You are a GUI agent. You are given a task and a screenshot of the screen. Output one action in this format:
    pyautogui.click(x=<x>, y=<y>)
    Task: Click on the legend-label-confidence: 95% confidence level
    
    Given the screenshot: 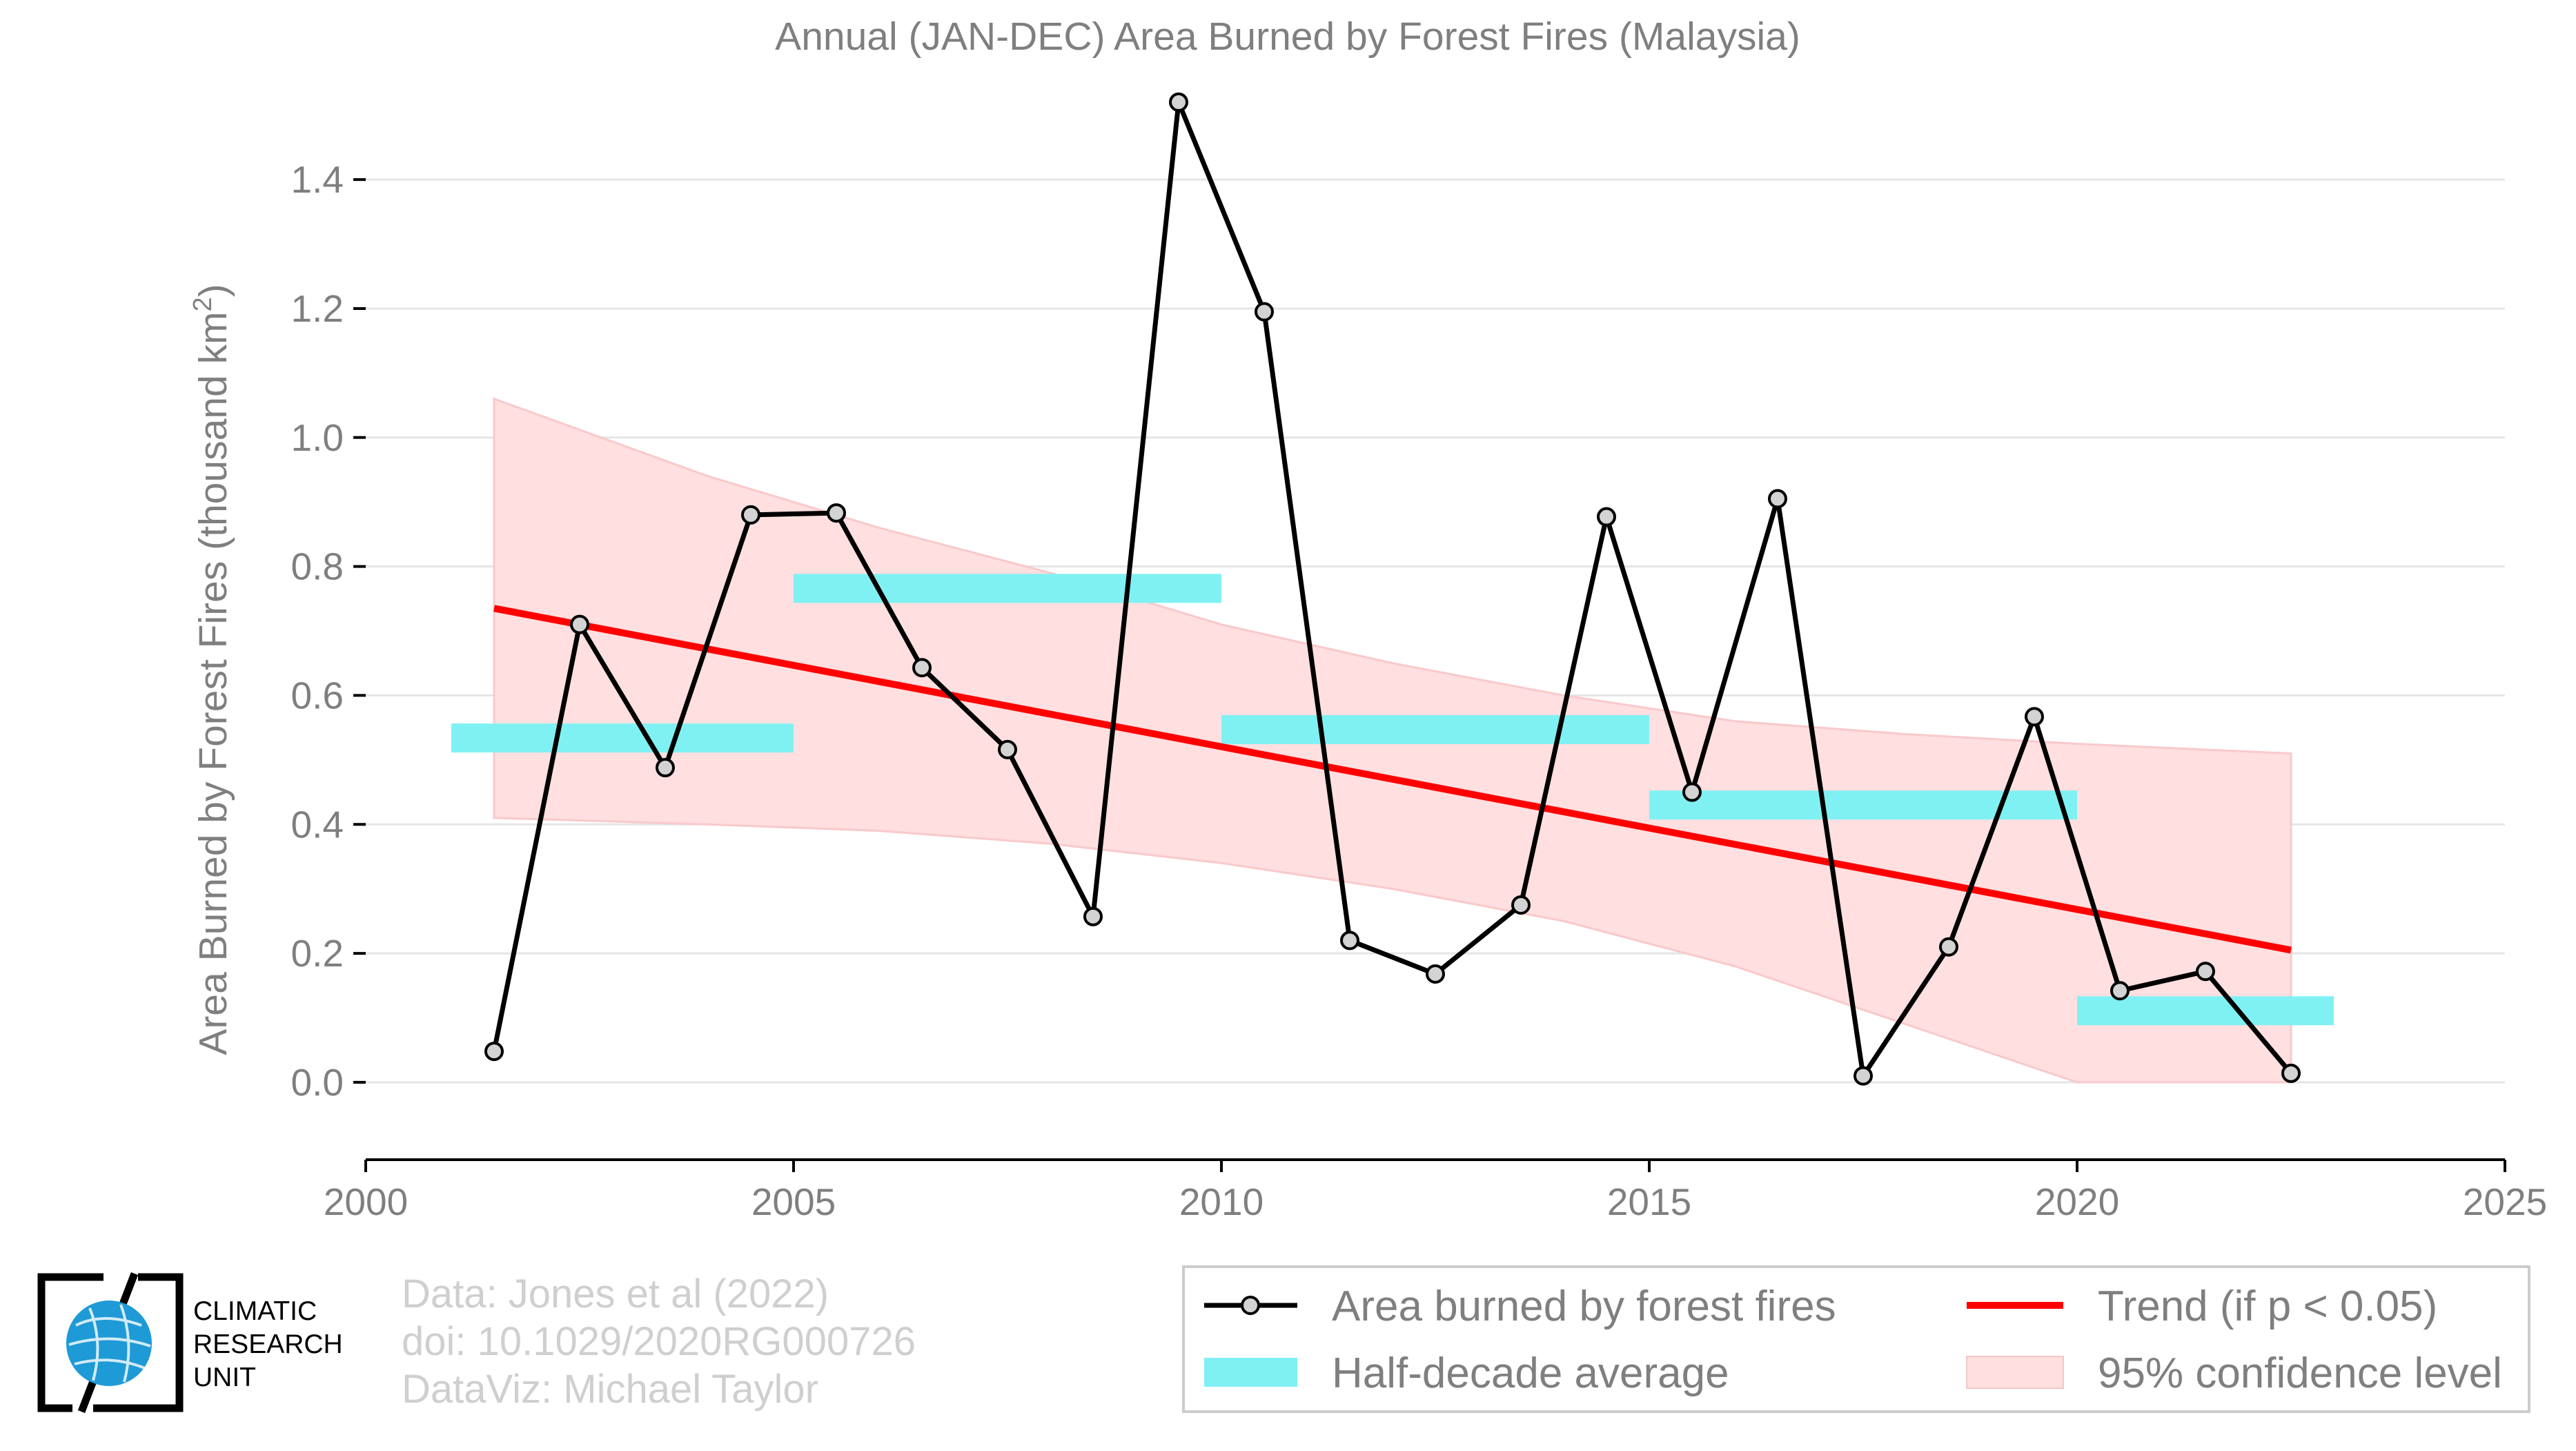 What is the action you would take?
    pyautogui.click(x=2300, y=1373)
    